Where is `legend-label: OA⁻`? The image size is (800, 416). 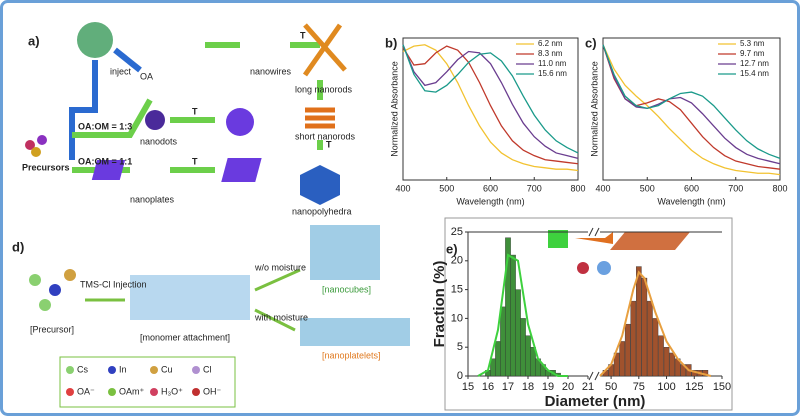
legend-label: OA⁻ is located at coordinates (86, 391).